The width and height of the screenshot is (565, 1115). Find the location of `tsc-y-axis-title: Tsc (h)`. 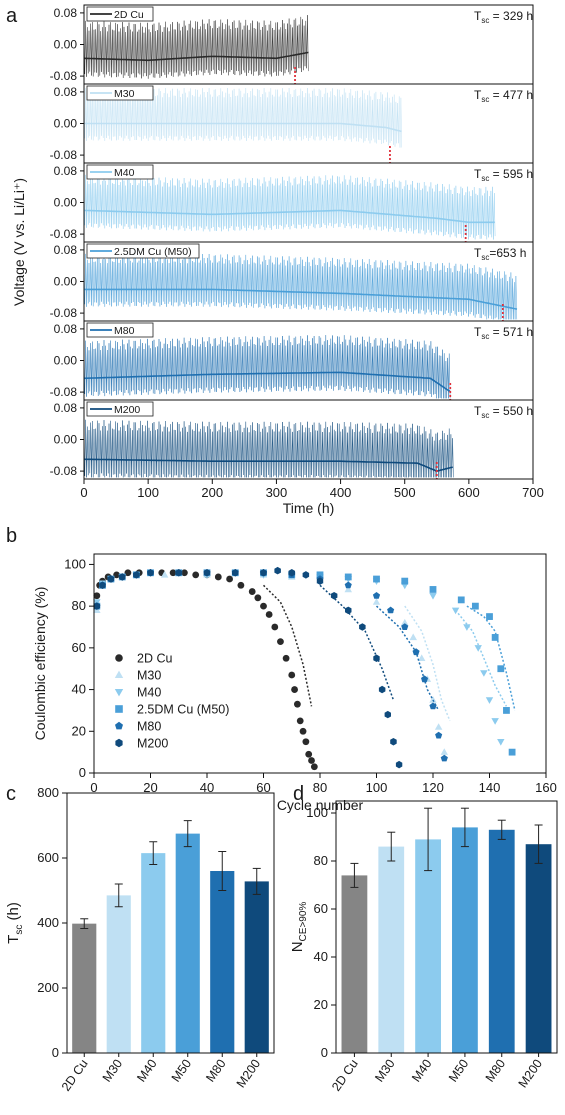

tsc-y-axis-title: Tsc (h) is located at coordinates (15, 923).